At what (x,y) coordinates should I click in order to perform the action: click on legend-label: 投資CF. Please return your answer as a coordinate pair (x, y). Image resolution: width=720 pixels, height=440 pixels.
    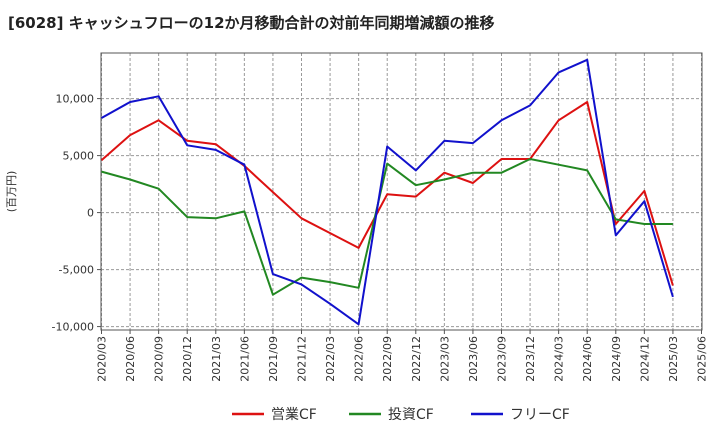
    Looking at the image, I should click on (411, 415).